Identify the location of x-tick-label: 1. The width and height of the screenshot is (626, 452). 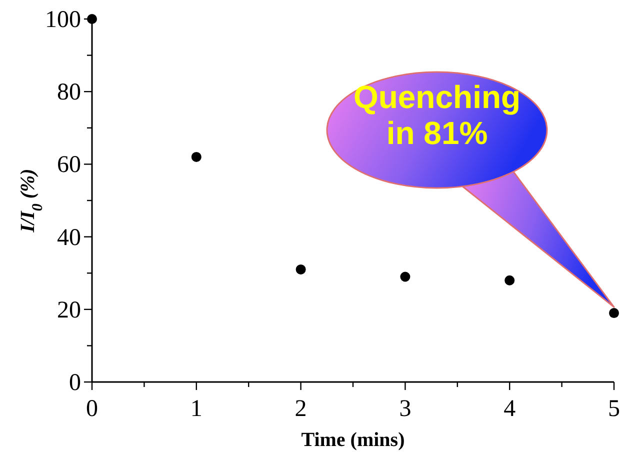
(196, 409).